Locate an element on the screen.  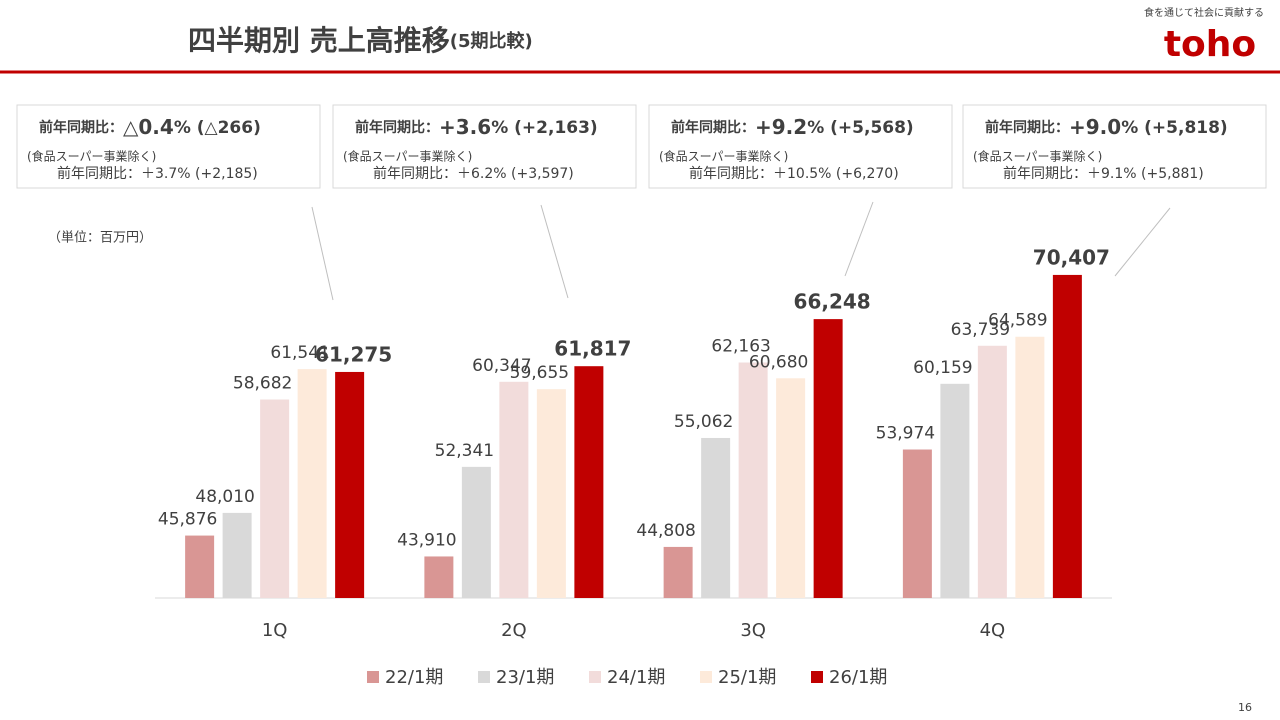
data-label: 43,910 is located at coordinates (426, 540).